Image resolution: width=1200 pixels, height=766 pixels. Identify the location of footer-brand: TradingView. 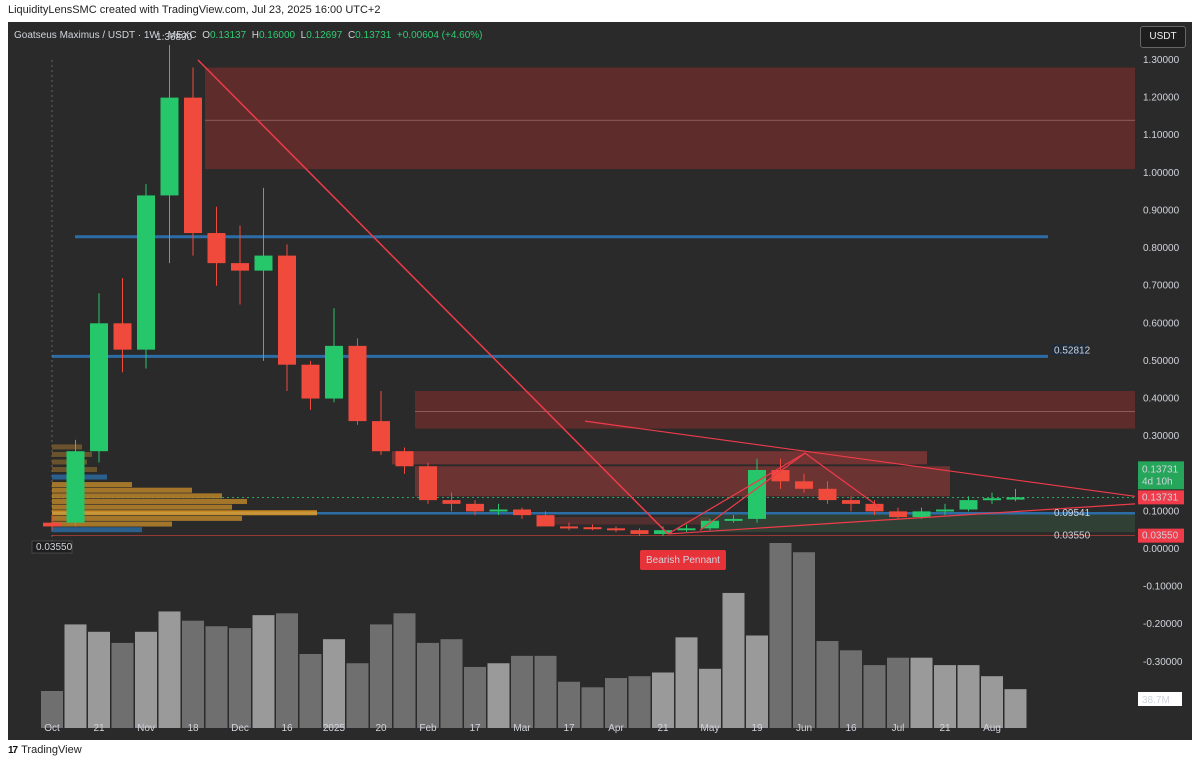
(51, 750).